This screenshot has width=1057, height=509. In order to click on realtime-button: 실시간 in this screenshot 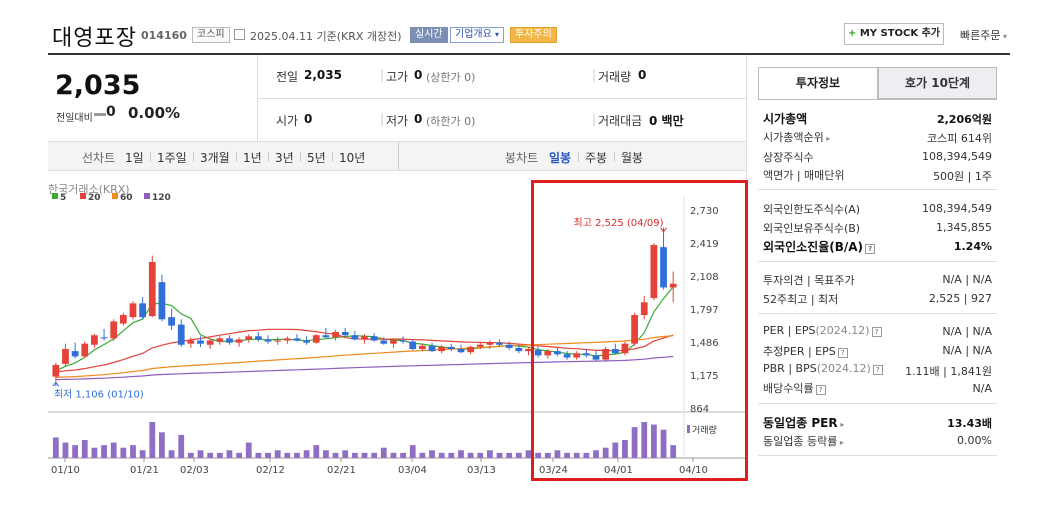, I will do `click(429, 35)`.